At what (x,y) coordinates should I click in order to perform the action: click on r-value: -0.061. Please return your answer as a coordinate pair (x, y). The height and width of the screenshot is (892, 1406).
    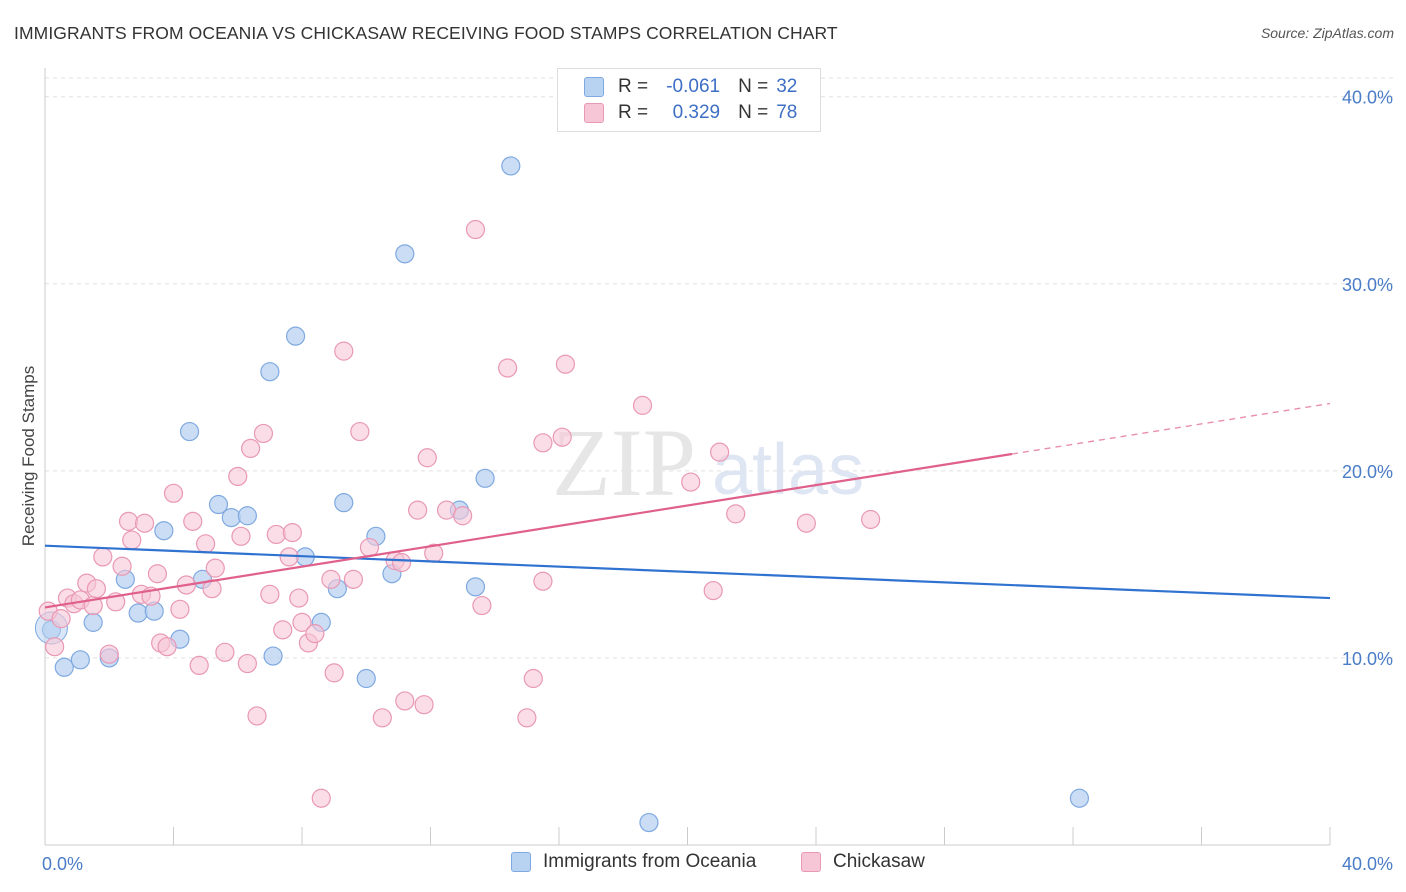
    Looking at the image, I should click on (693, 86).